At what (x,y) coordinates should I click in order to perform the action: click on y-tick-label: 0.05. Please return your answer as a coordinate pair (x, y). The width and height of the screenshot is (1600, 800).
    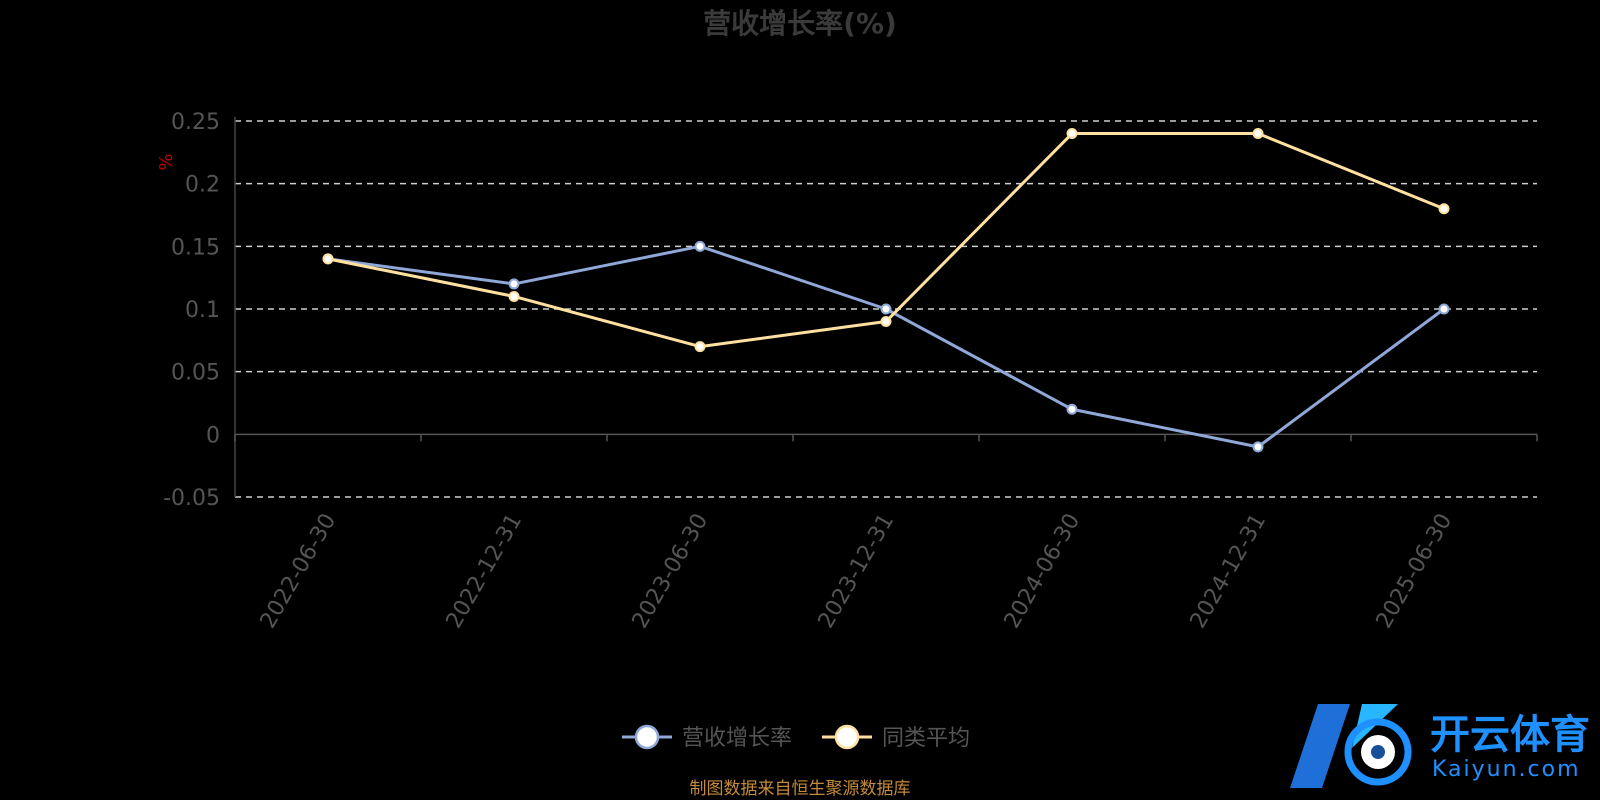
    Looking at the image, I should click on (195, 373).